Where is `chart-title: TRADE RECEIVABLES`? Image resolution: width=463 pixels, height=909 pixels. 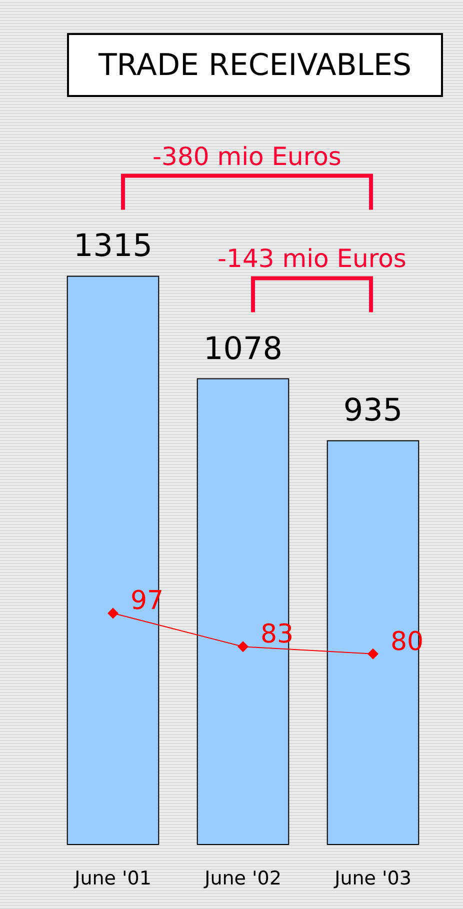 chart-title: TRADE RECEIVABLES is located at coordinates (255, 65).